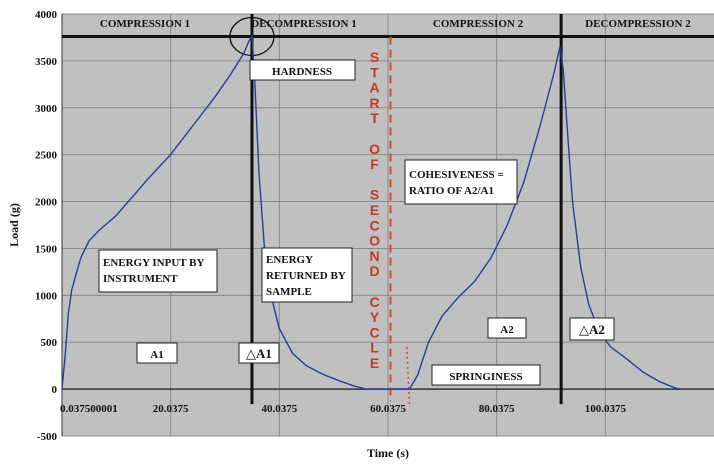 The width and height of the screenshot is (714, 464). I want to click on phase-label-compression-2: COMPRESSION 2, so click(478, 24).